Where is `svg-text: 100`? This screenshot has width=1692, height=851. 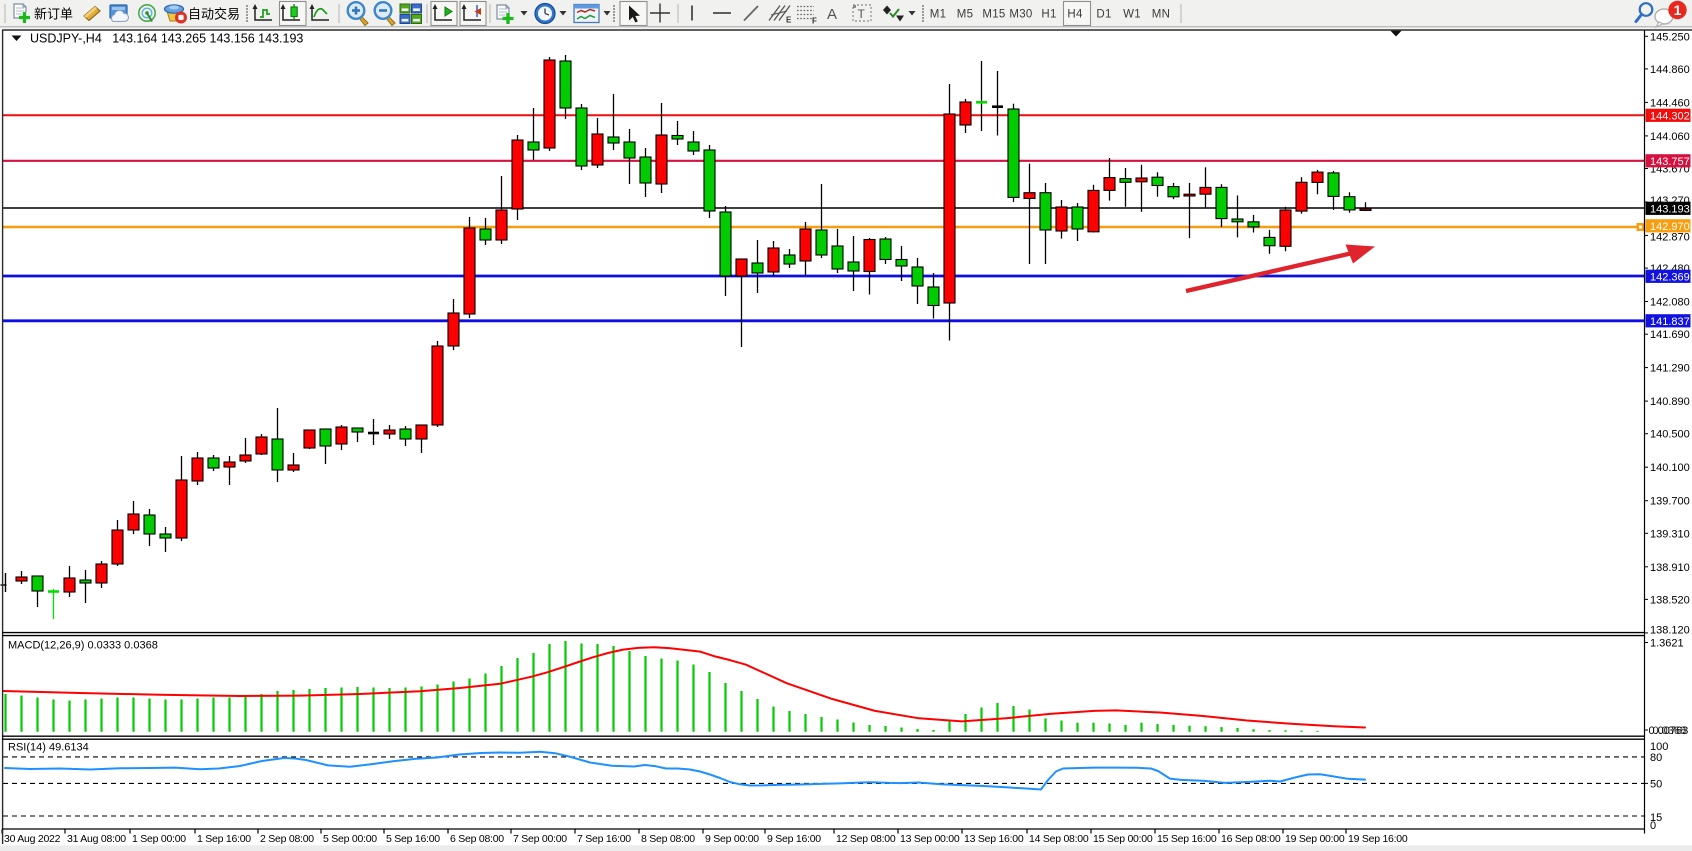
svg-text: 100 is located at coordinates (1659, 747).